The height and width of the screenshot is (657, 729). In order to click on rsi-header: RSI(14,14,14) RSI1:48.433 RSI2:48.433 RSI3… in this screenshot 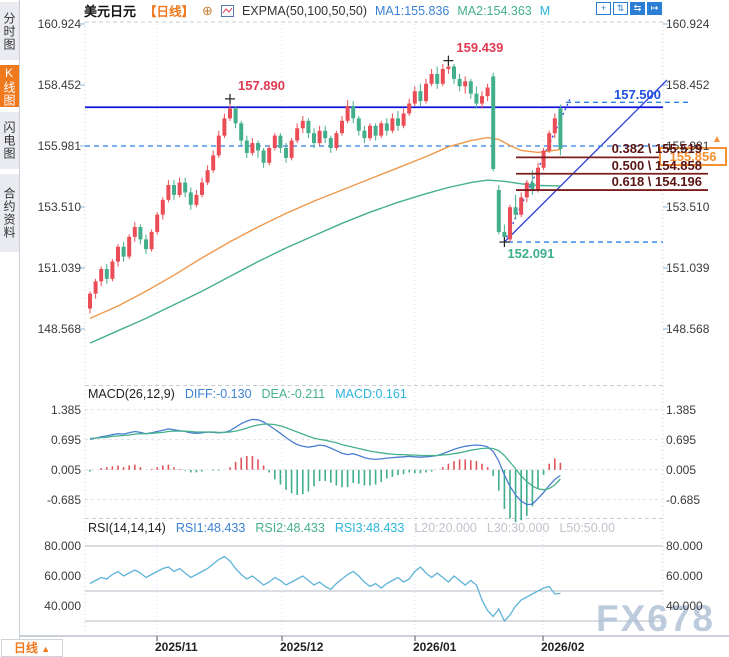, I will do `click(351, 528)`.